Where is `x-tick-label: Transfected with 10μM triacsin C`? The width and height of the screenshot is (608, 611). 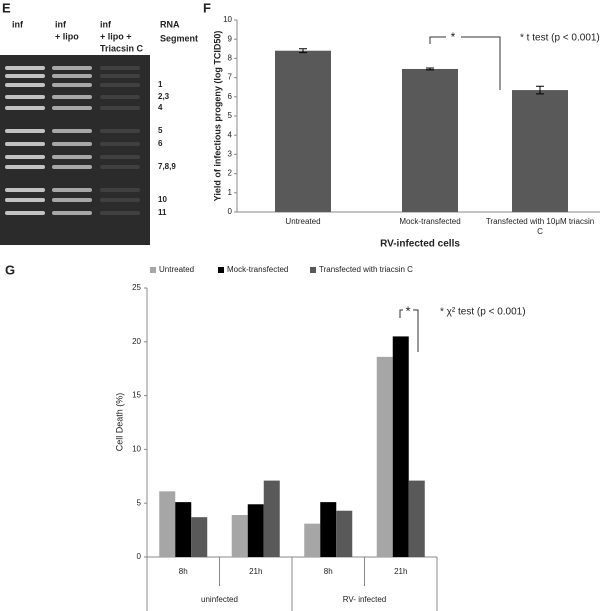 x-tick-label: Transfected with 10μM triacsin C is located at coordinates (540, 226).